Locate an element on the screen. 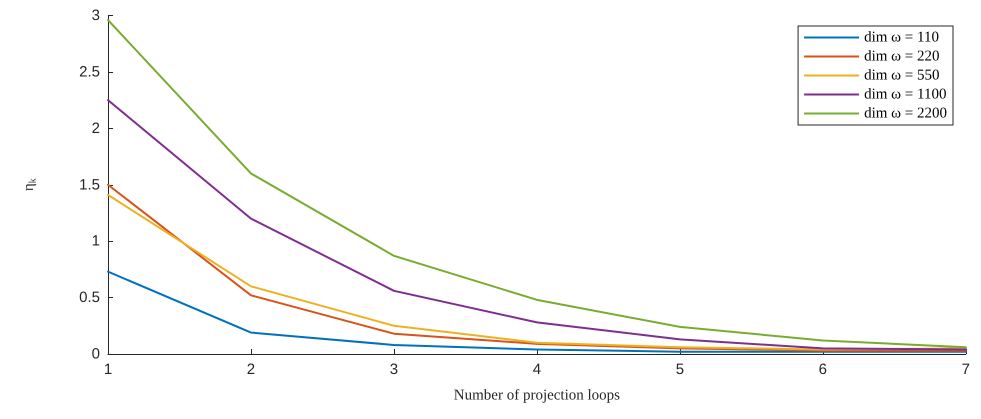  y-tick-label: 2.5 is located at coordinates (89, 71).